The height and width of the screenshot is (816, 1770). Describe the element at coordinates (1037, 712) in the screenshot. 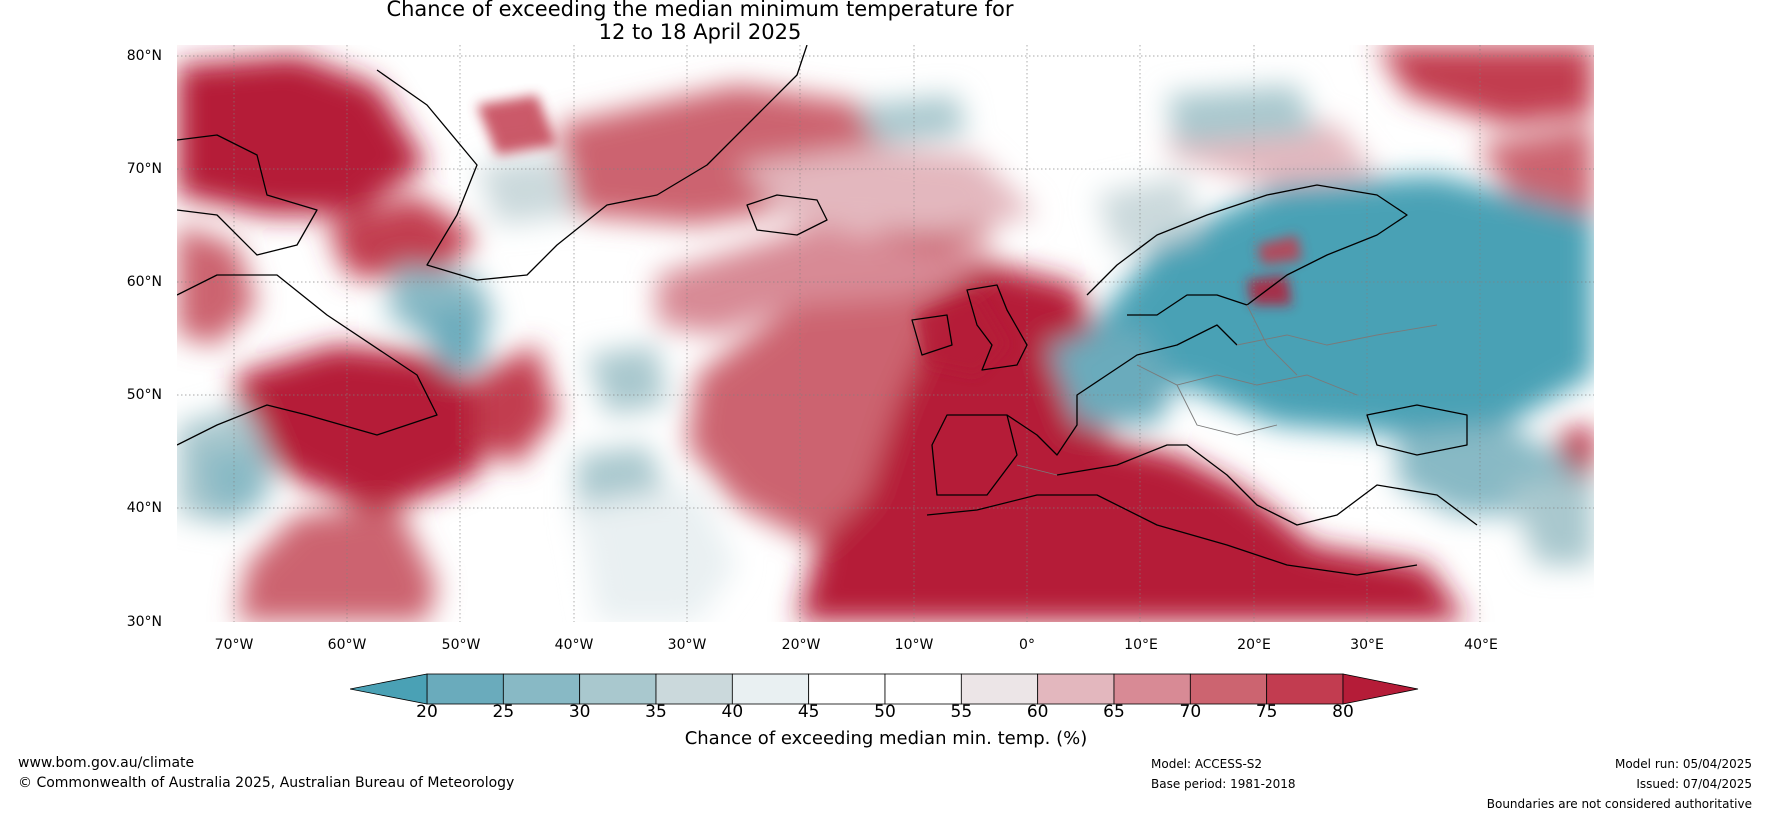

I see `colorbar-tick-label: 60` at that location.